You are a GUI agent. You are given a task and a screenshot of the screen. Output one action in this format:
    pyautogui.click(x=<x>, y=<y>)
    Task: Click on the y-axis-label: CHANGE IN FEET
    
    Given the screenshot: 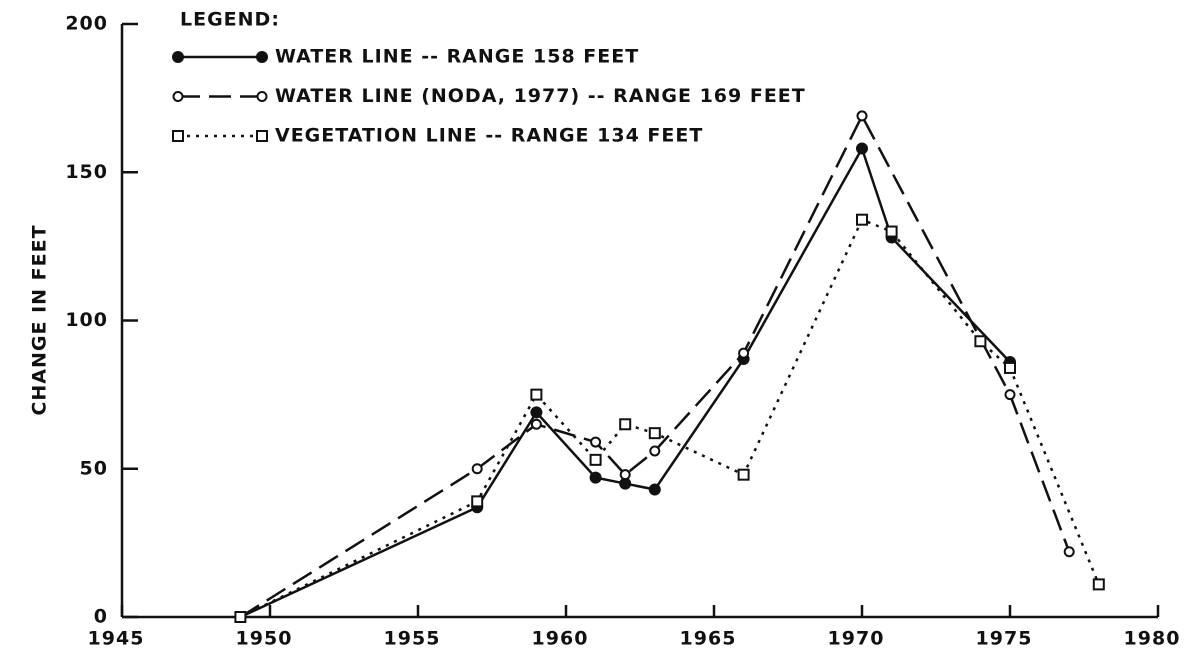 What is the action you would take?
    pyautogui.click(x=40, y=319)
    